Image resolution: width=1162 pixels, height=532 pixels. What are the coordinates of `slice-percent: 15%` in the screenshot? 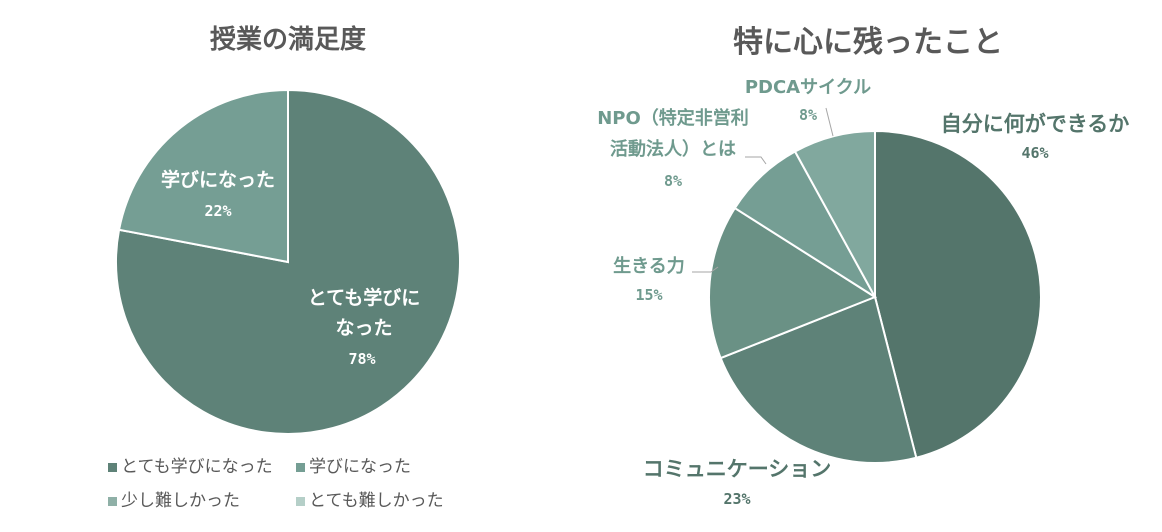 It's located at (648, 295).